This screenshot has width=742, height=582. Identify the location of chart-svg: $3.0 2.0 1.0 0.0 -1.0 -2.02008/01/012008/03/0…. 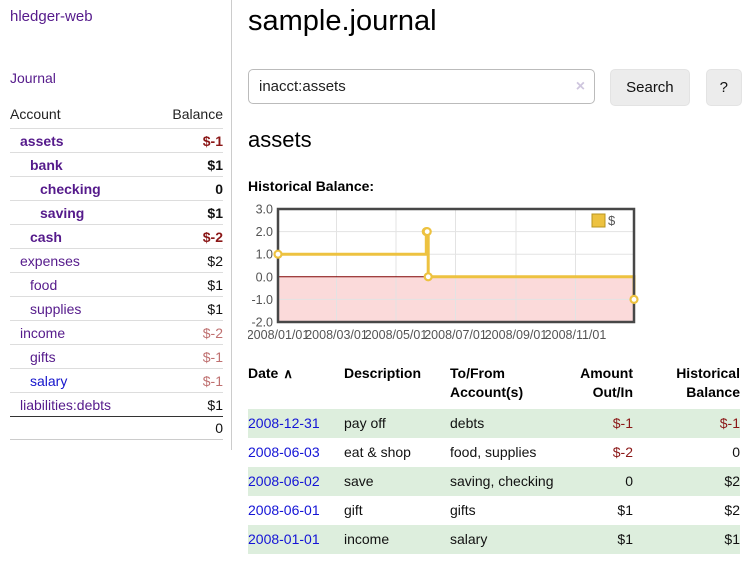
(443, 272).